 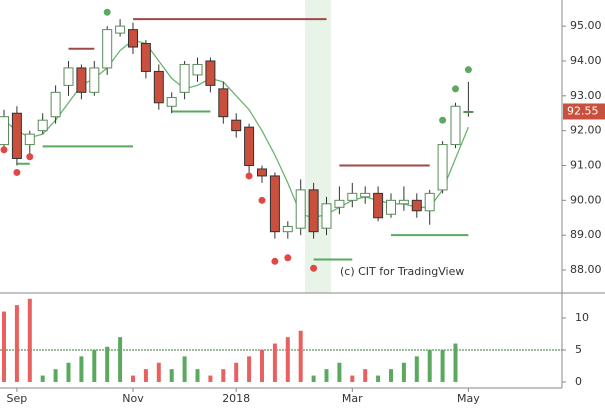 I want to click on y-tick-label: 88.00, so click(x=586, y=269).